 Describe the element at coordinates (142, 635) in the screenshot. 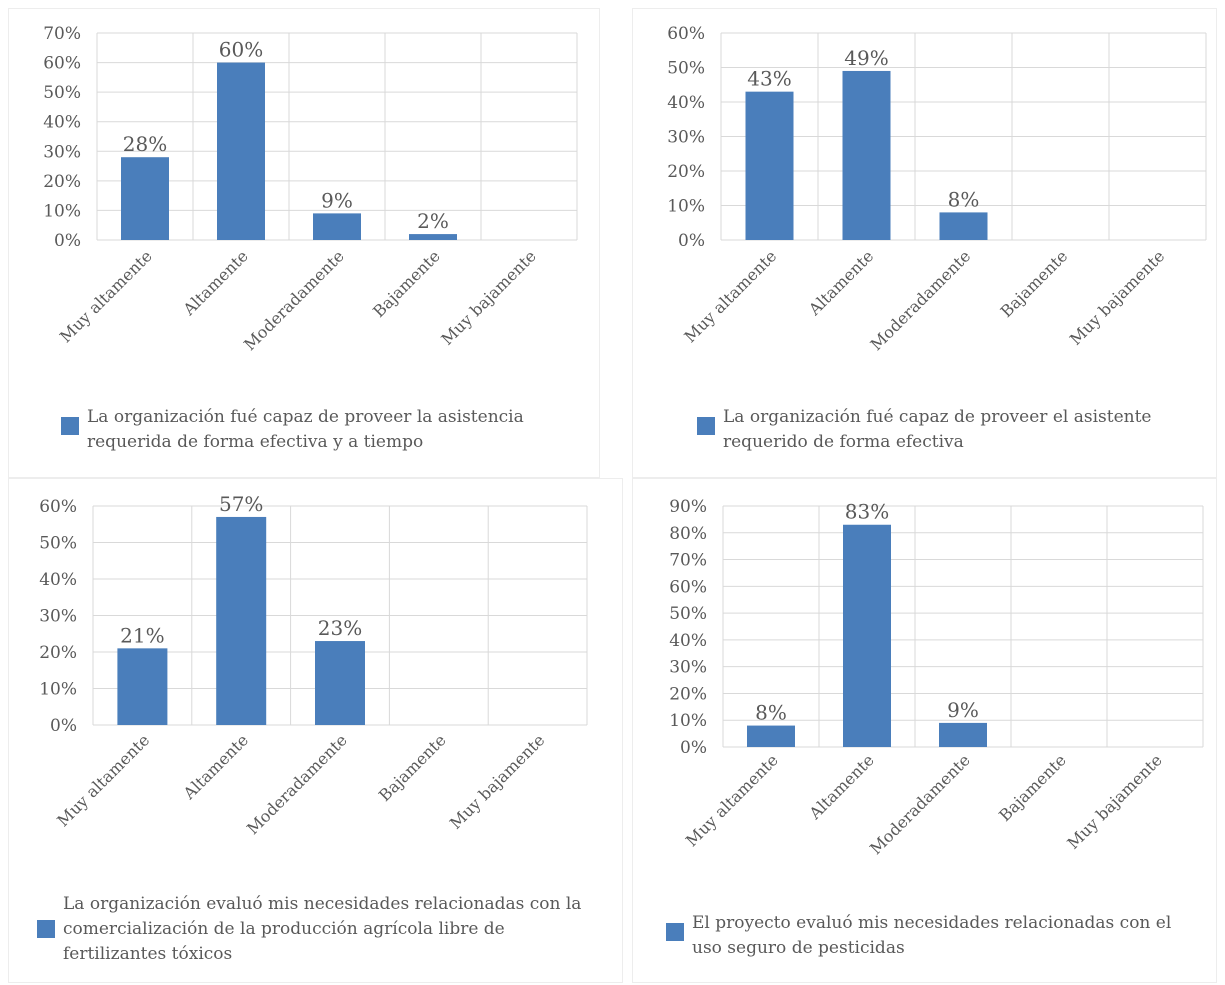

I see `data-label: 21%` at that location.